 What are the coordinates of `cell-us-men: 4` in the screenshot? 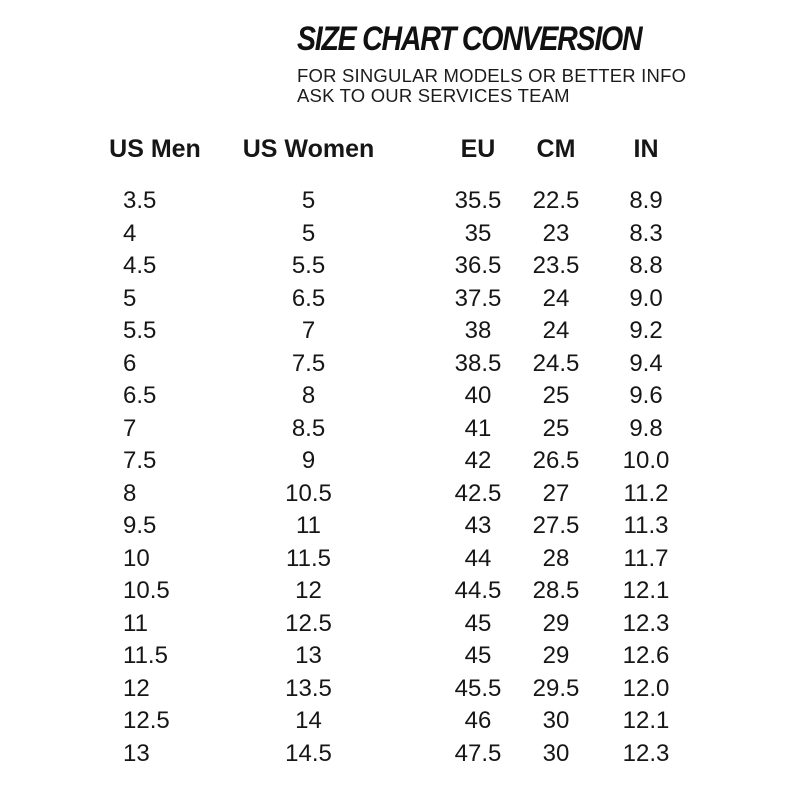 It's located at (130, 233).